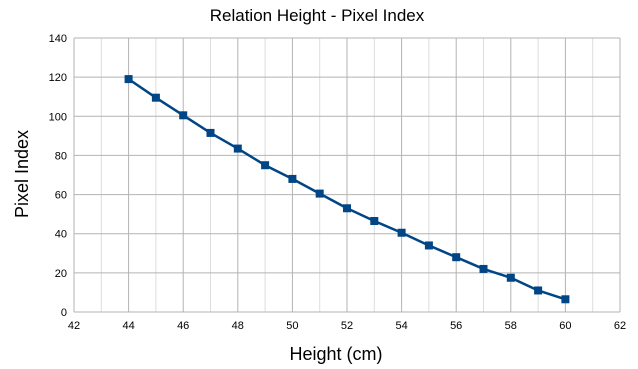  What do you see at coordinates (58, 117) in the screenshot?
I see `y-tick-label: 100` at bounding box center [58, 117].